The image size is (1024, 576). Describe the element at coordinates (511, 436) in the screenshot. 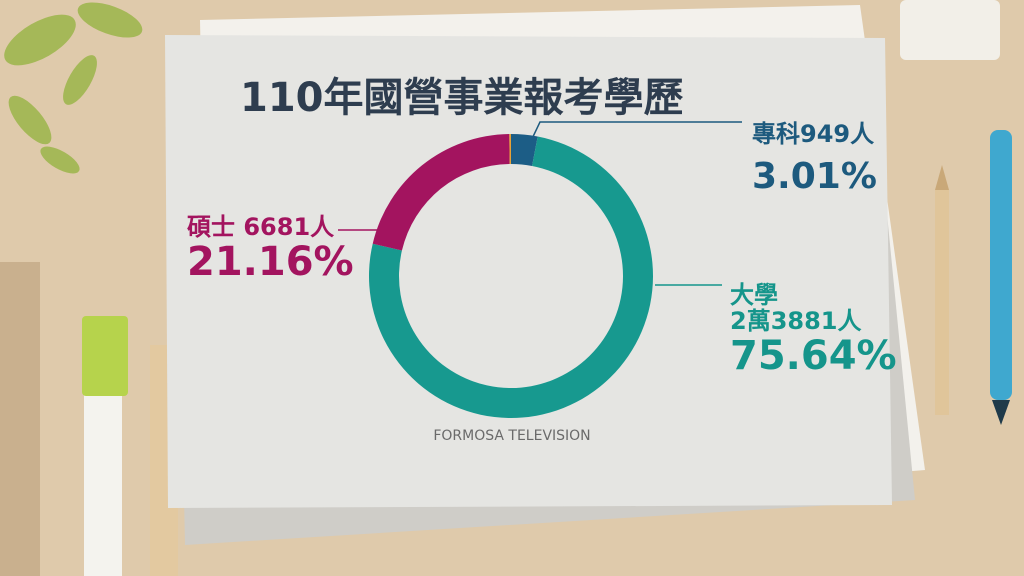

I see `watermark: FORMOSA TELEVISION` at that location.